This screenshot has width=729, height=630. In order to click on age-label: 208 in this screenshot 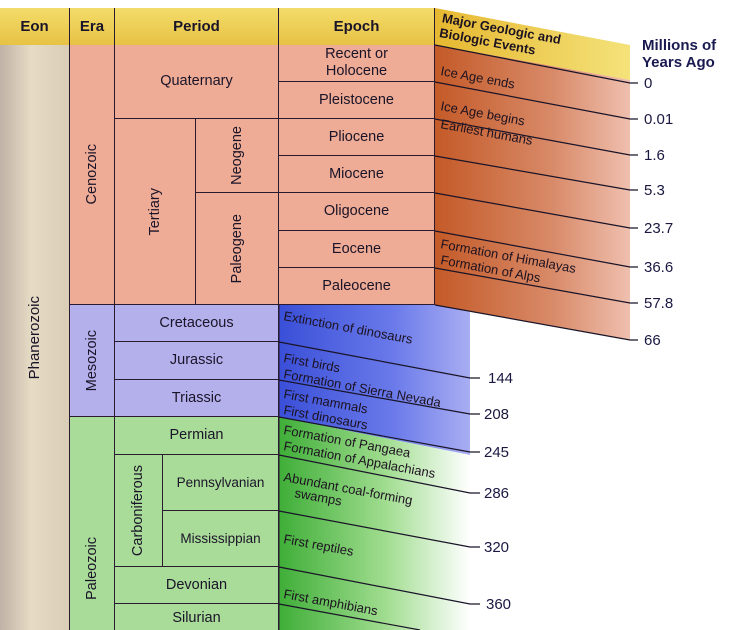, I will do `click(497, 414)`.